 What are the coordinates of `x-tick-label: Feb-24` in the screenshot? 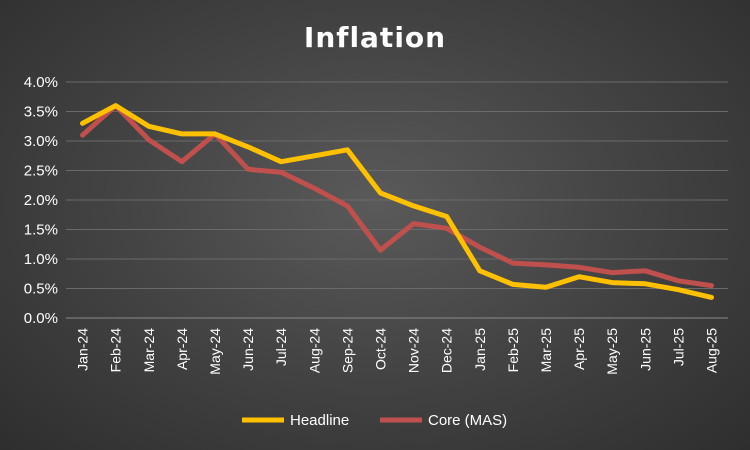 It's located at (116, 350).